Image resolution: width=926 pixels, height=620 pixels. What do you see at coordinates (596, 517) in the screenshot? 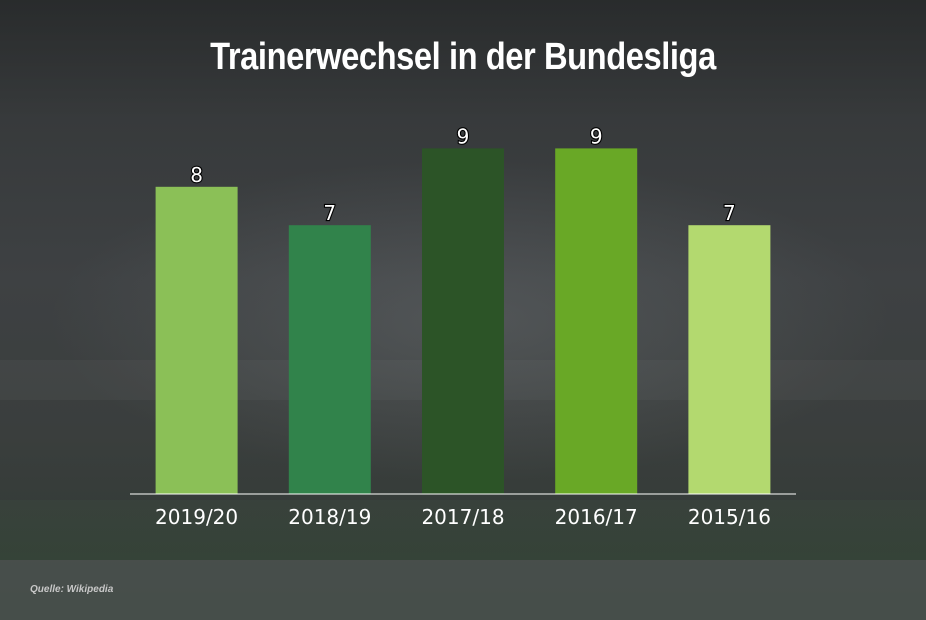
I see `x-tick-label: 2016/17` at bounding box center [596, 517].